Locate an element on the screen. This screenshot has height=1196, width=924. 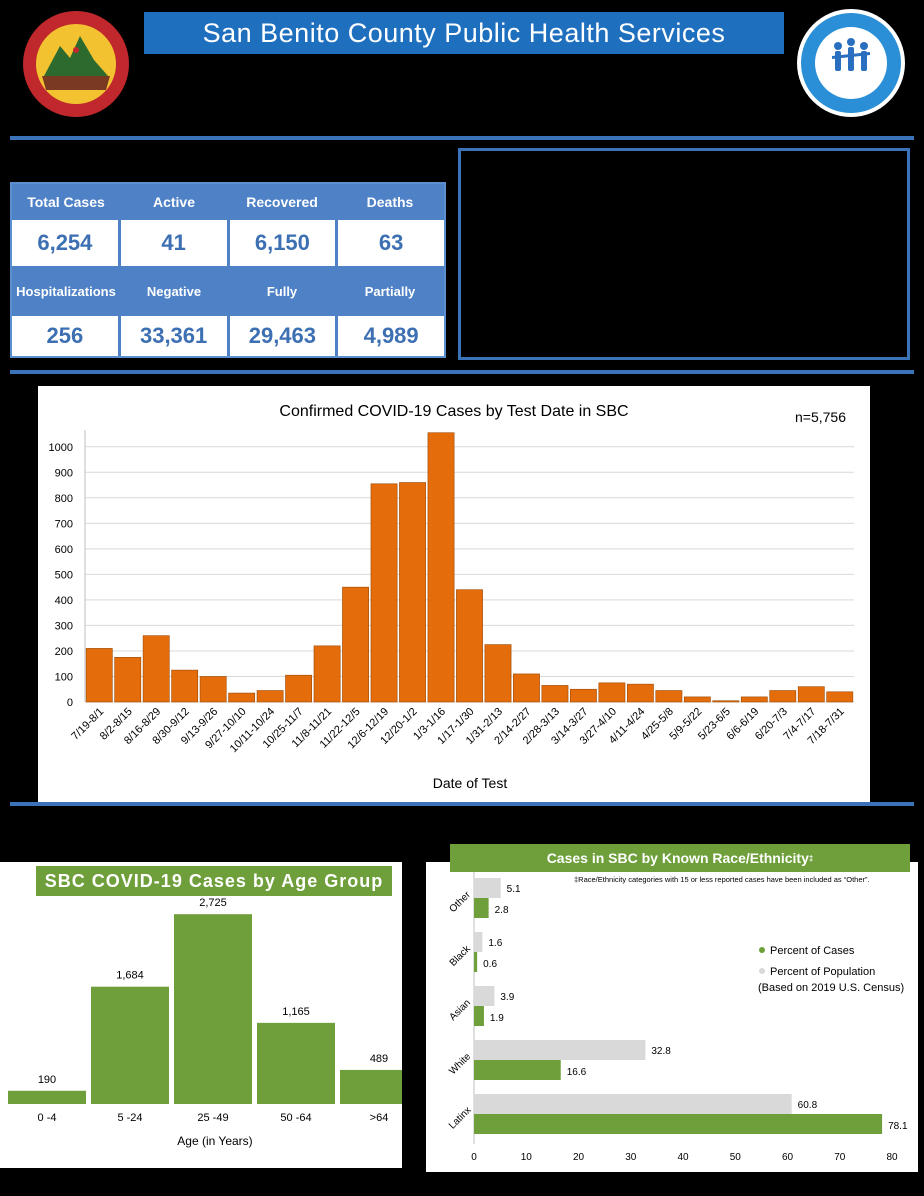
header-divider is located at coordinates (462, 138).